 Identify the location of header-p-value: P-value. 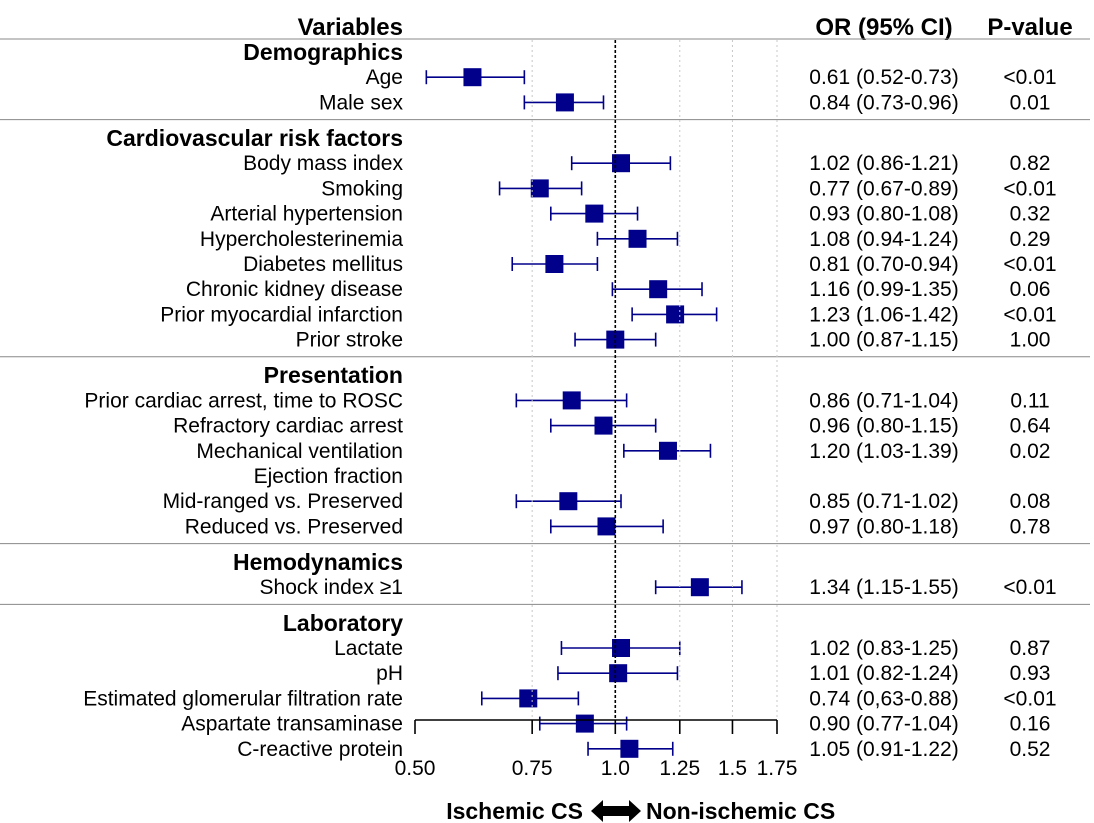
(1029, 27).